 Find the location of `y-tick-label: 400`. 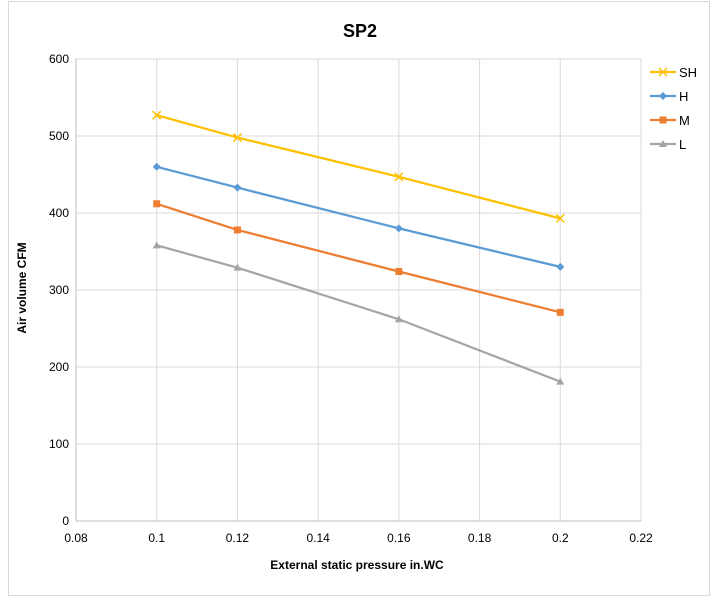

y-tick-label: 400 is located at coordinates (59, 213).